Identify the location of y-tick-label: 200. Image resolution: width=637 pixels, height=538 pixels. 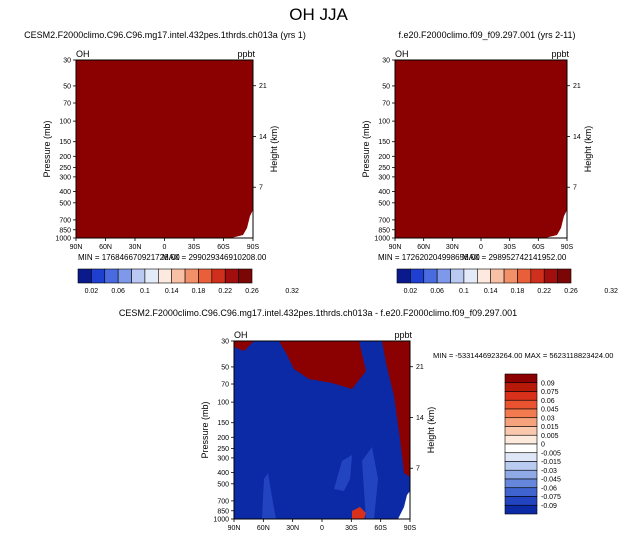
(384, 157).